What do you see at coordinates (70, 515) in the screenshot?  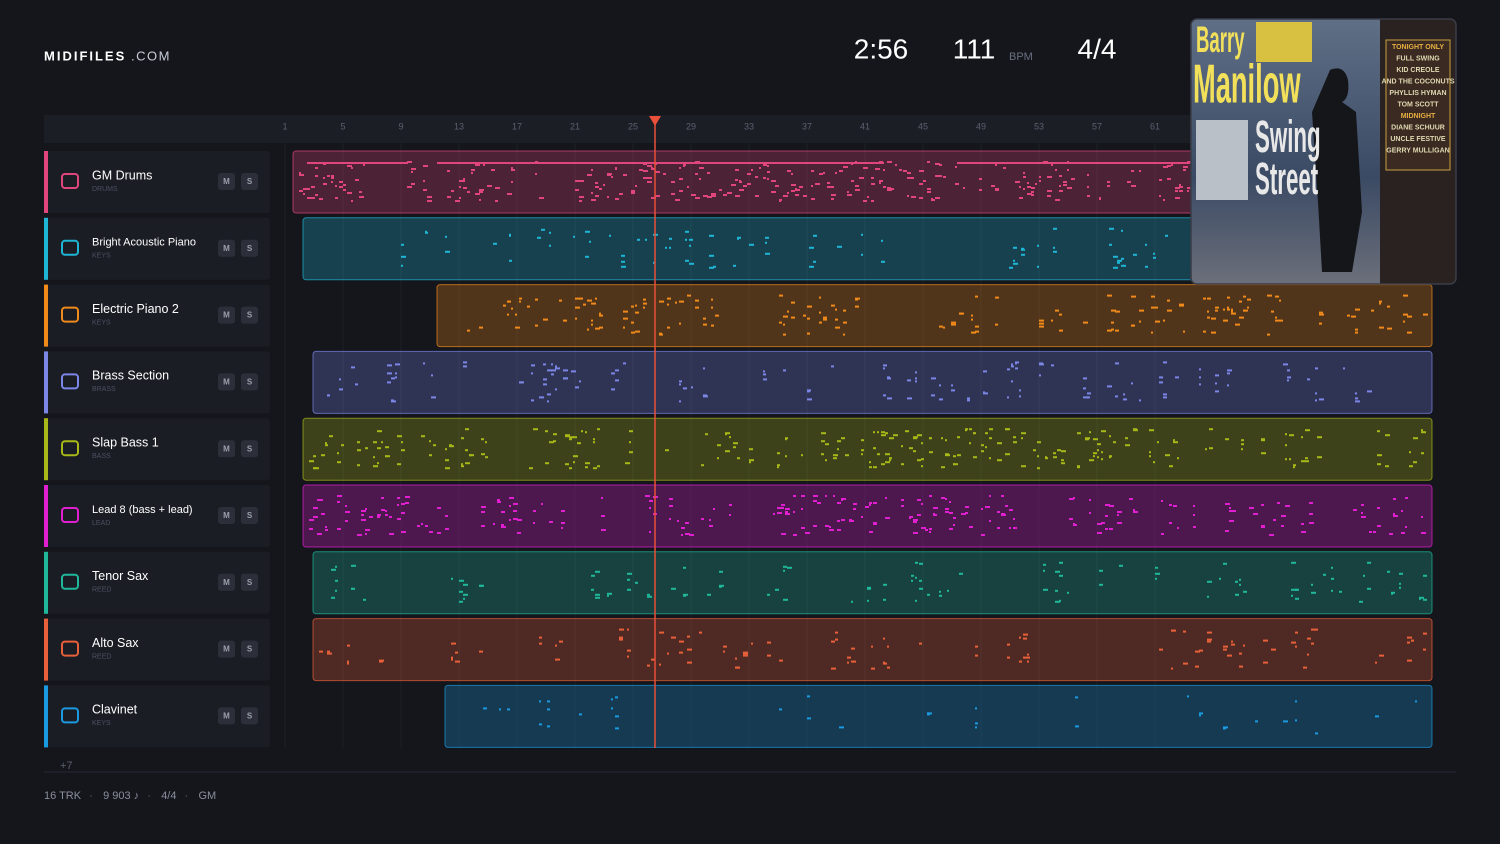 I see `track-icon` at bounding box center [70, 515].